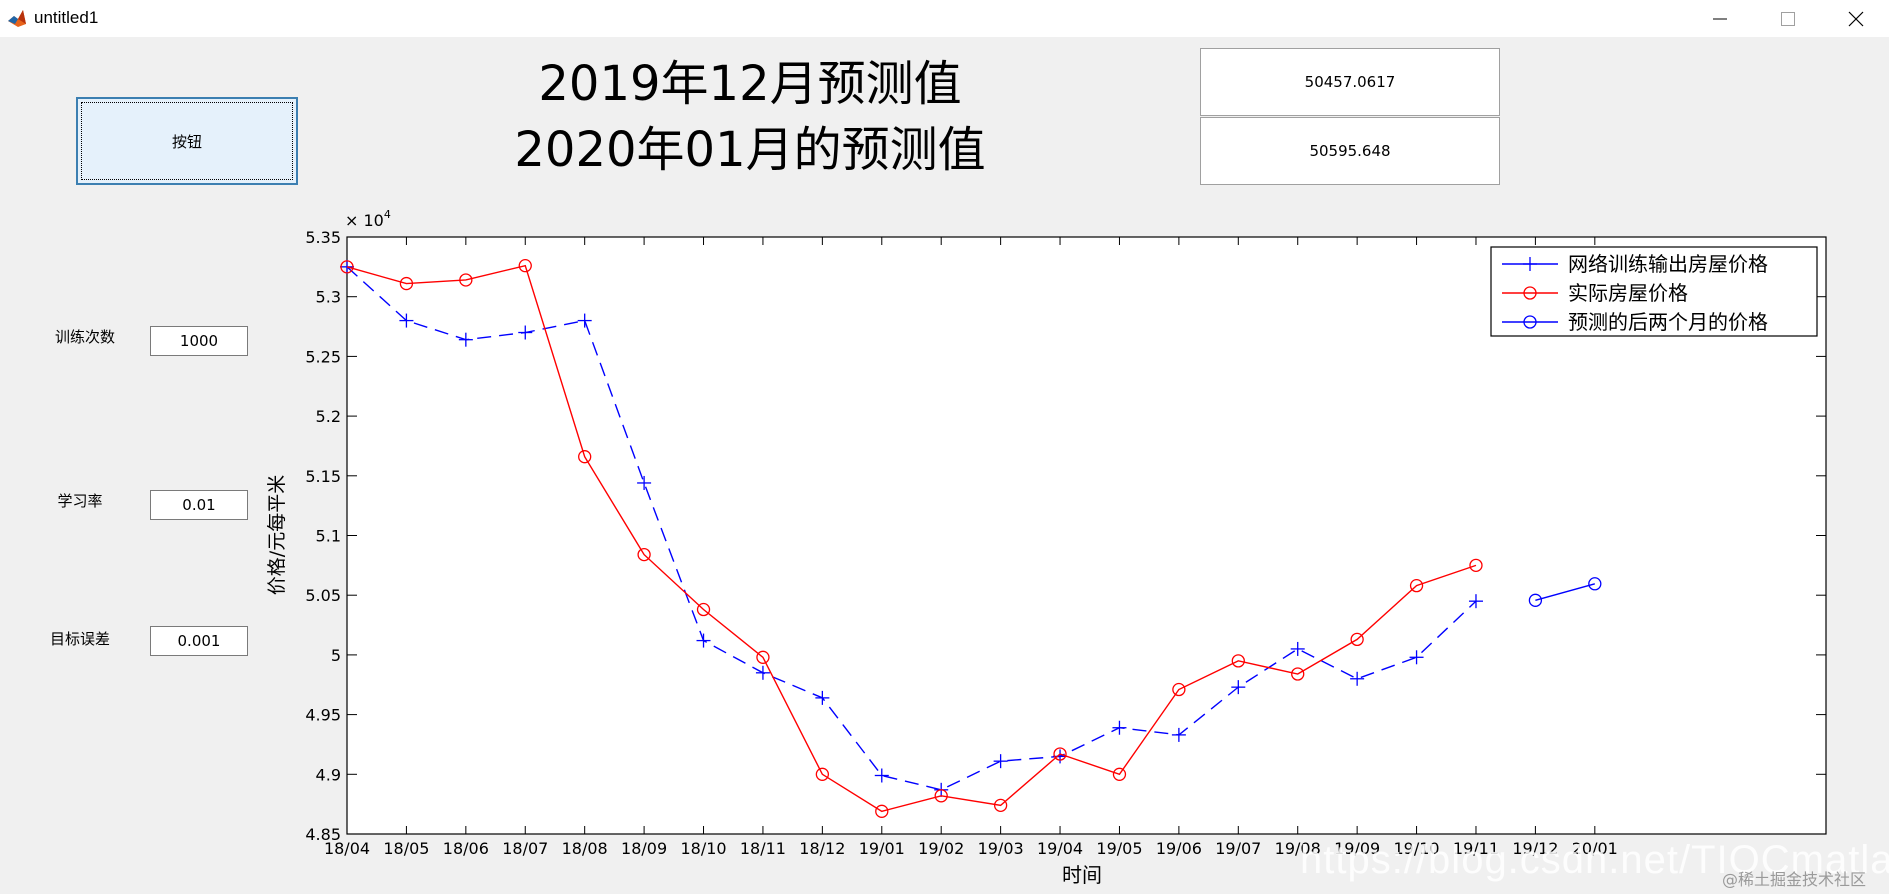 The image size is (1889, 894). What do you see at coordinates (525, 848) in the screenshot?
I see `x-tick-label: 18/07` at bounding box center [525, 848].